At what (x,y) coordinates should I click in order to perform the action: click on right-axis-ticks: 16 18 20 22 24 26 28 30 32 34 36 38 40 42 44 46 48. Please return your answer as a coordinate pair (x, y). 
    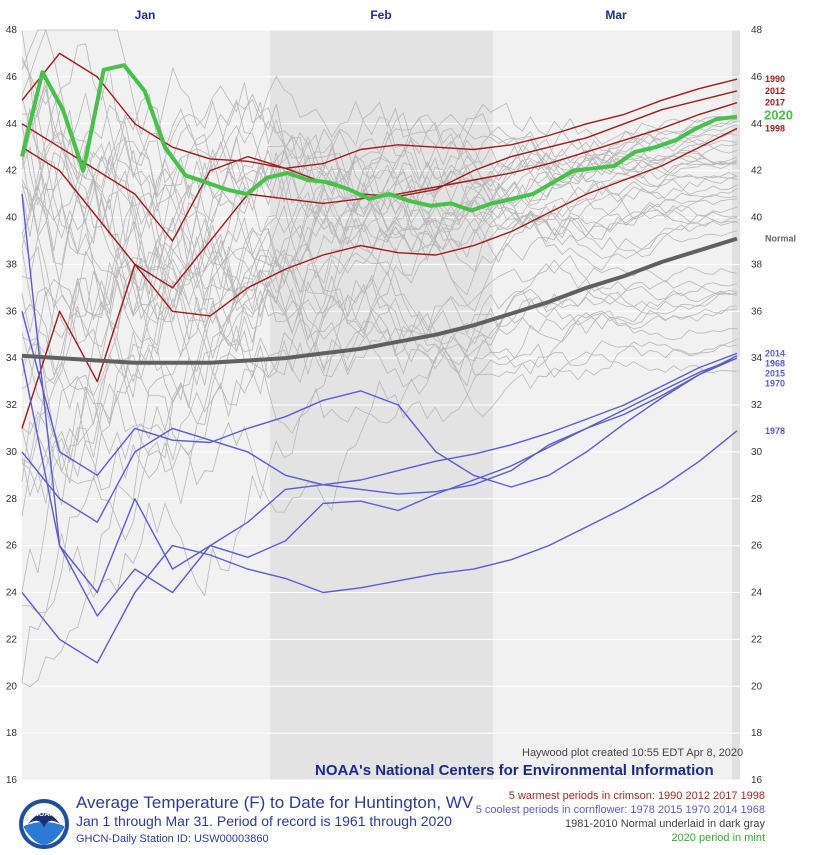
    Looking at the image, I should click on (757, 405).